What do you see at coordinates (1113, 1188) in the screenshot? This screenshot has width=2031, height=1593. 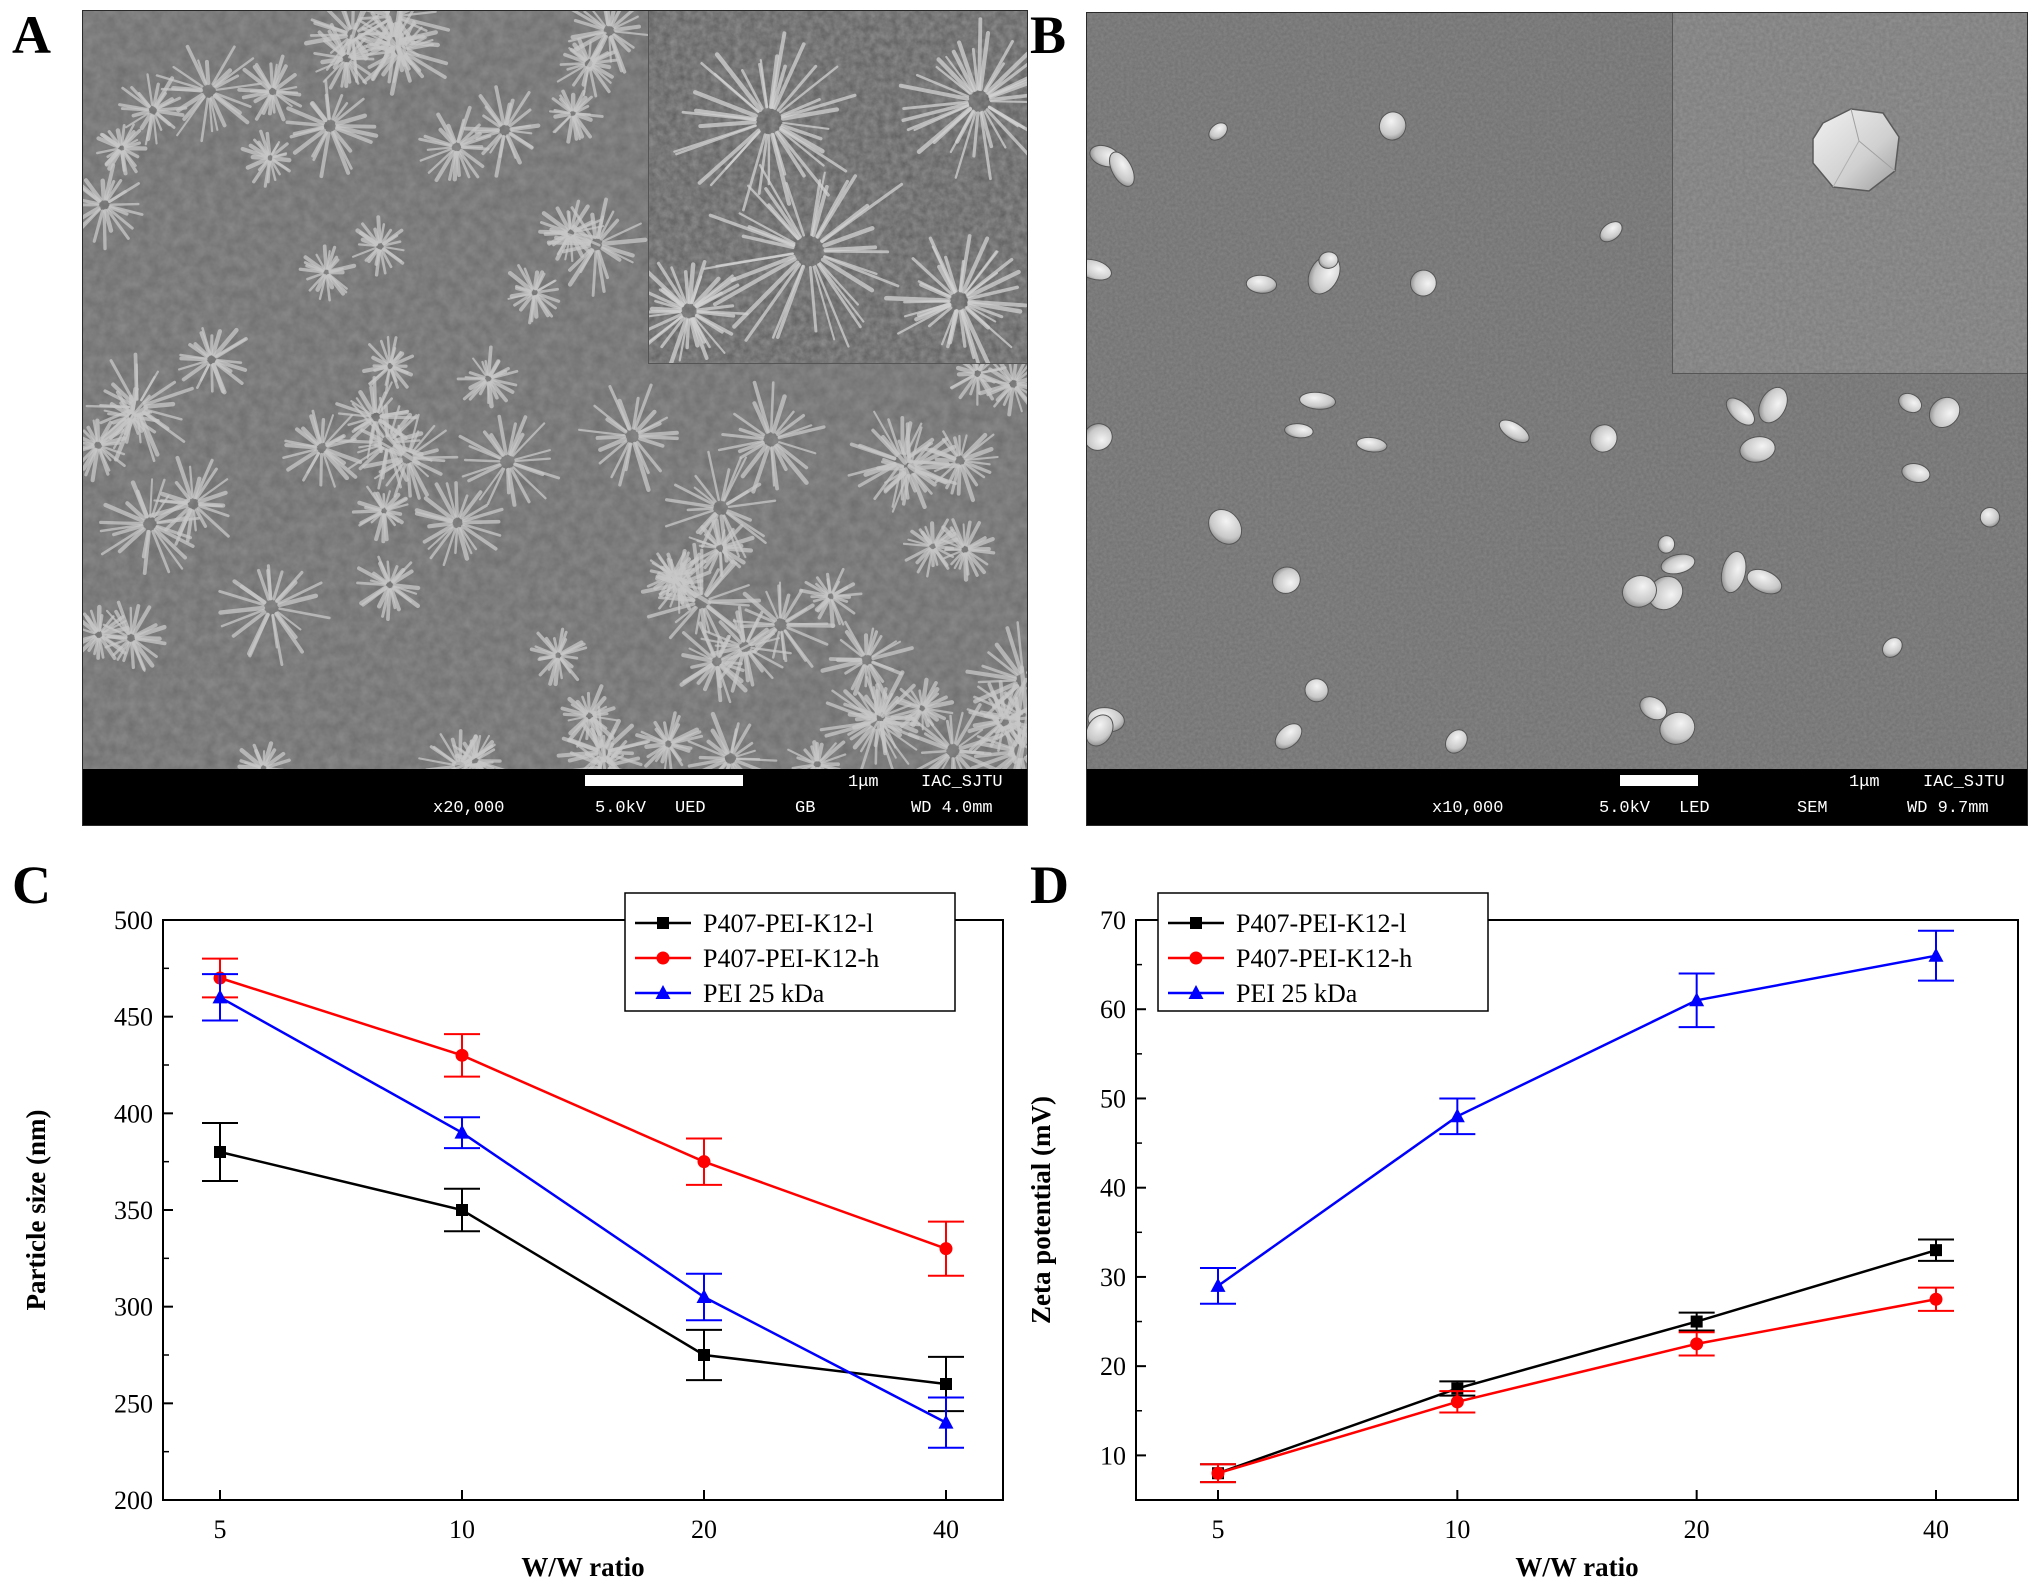 I see `y-tick-label: 40` at bounding box center [1113, 1188].